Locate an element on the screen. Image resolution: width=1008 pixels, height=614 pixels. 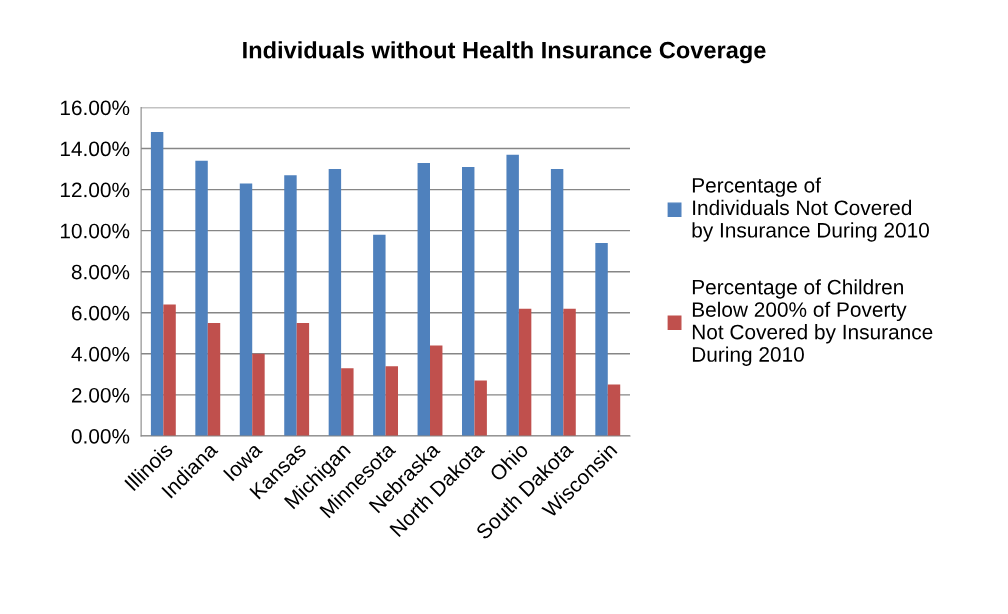
y-tick-label: 8.00% is located at coordinates (100, 272).